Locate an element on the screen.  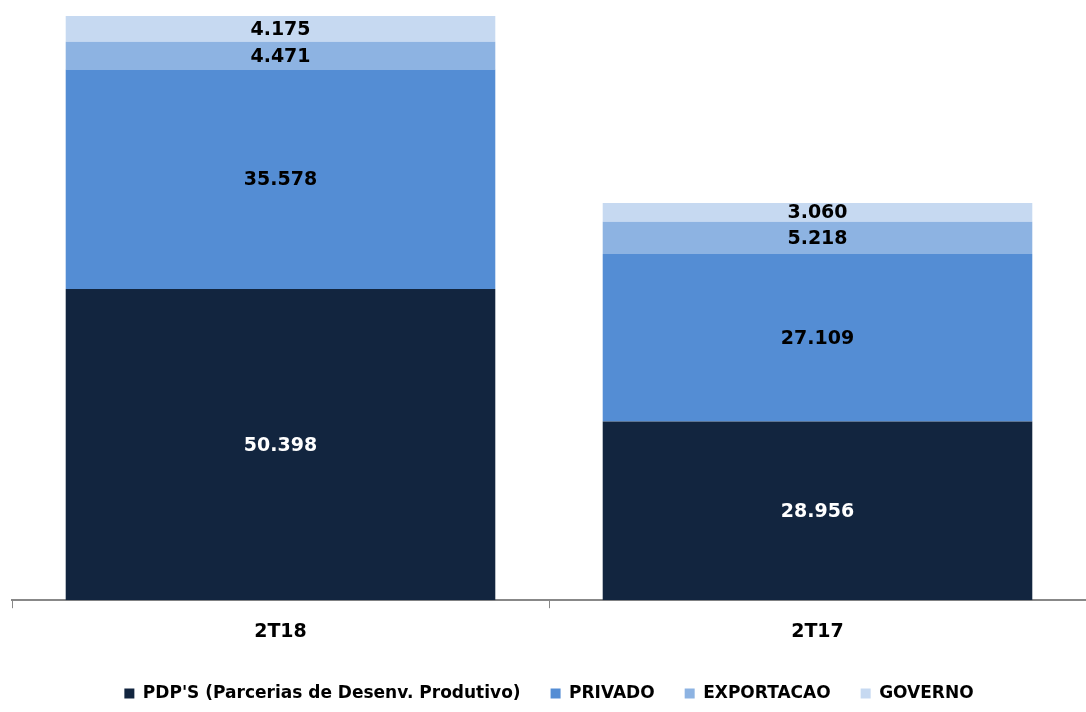
legend-label: PDP'S (Parcerias de Desenv. Produtivo) is located at coordinates (331, 691).